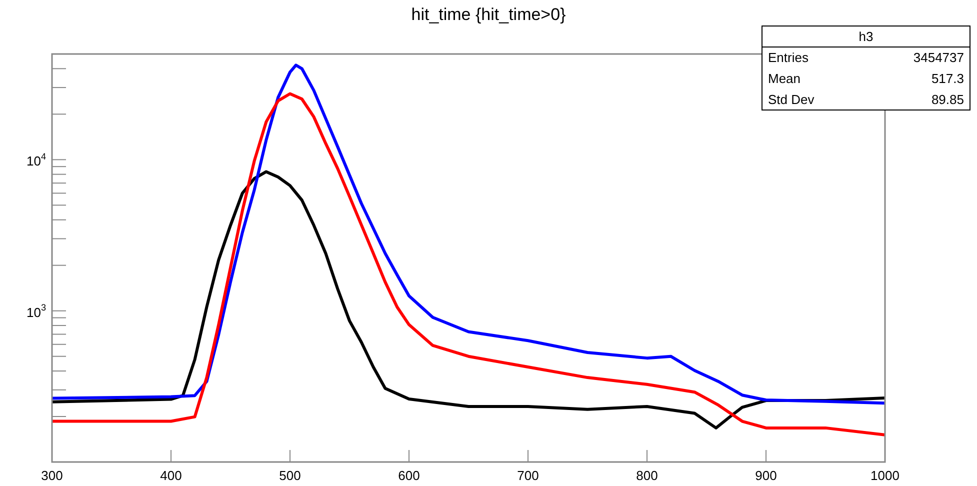 The image size is (977, 486). Describe the element at coordinates (885, 475) in the screenshot. I see `x-tick-label: 1000` at that location.